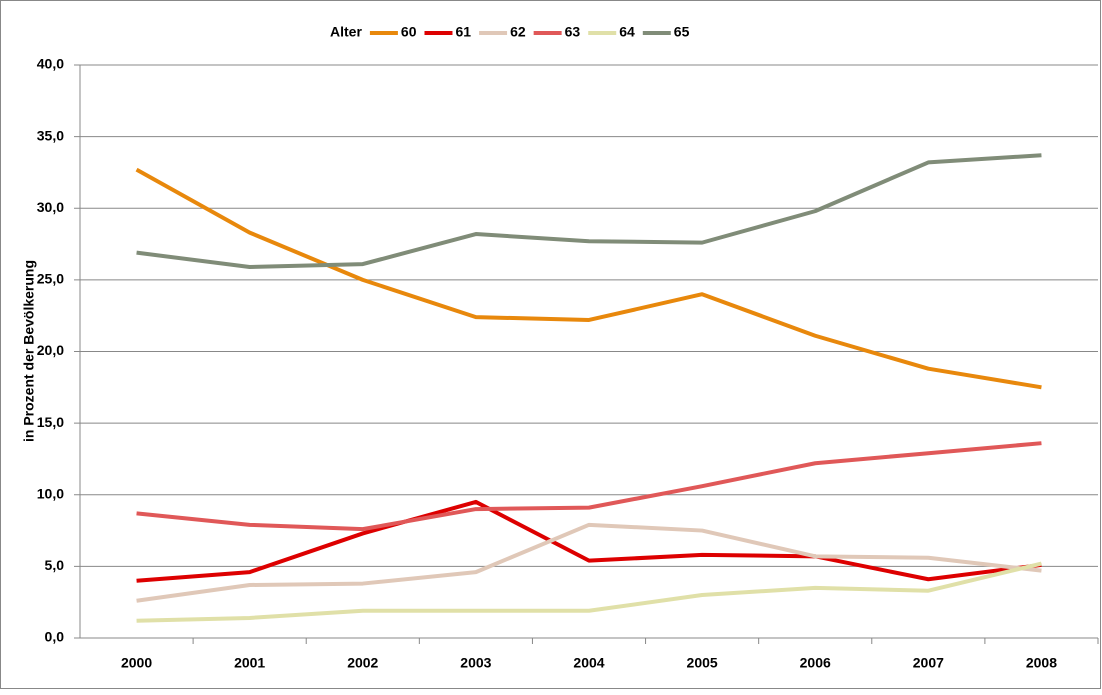 The image size is (1102, 695). I want to click on y-tick-label: 25,0, so click(50, 279).